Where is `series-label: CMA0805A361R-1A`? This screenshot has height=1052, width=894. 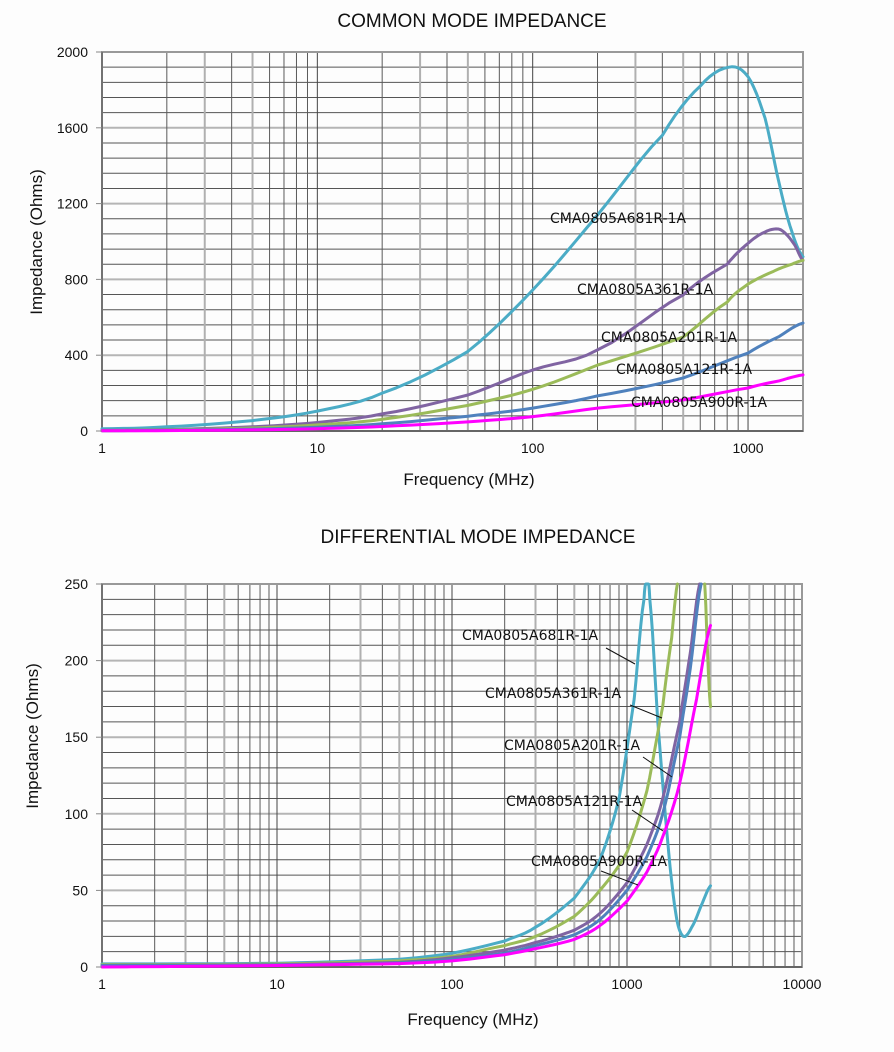
series-label: CMA0805A361R-1A is located at coordinates (645, 290).